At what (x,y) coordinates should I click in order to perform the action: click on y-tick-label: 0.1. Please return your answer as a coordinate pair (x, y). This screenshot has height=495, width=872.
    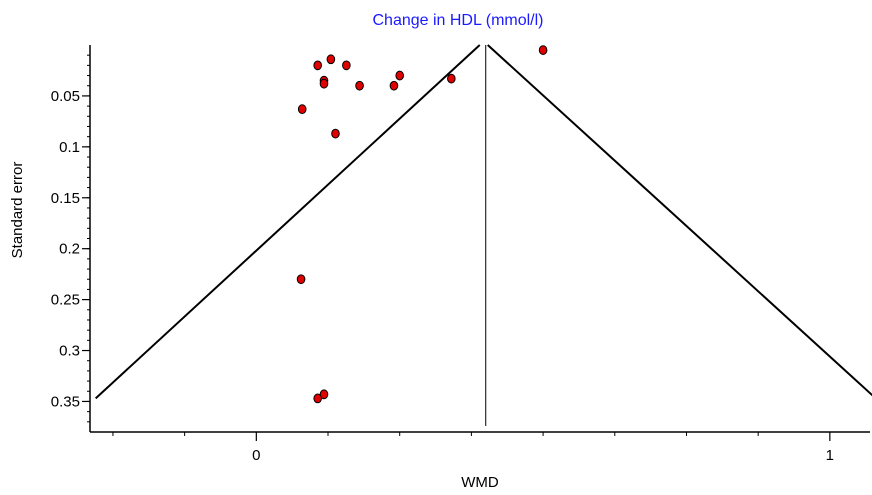
    Looking at the image, I should click on (69, 147).